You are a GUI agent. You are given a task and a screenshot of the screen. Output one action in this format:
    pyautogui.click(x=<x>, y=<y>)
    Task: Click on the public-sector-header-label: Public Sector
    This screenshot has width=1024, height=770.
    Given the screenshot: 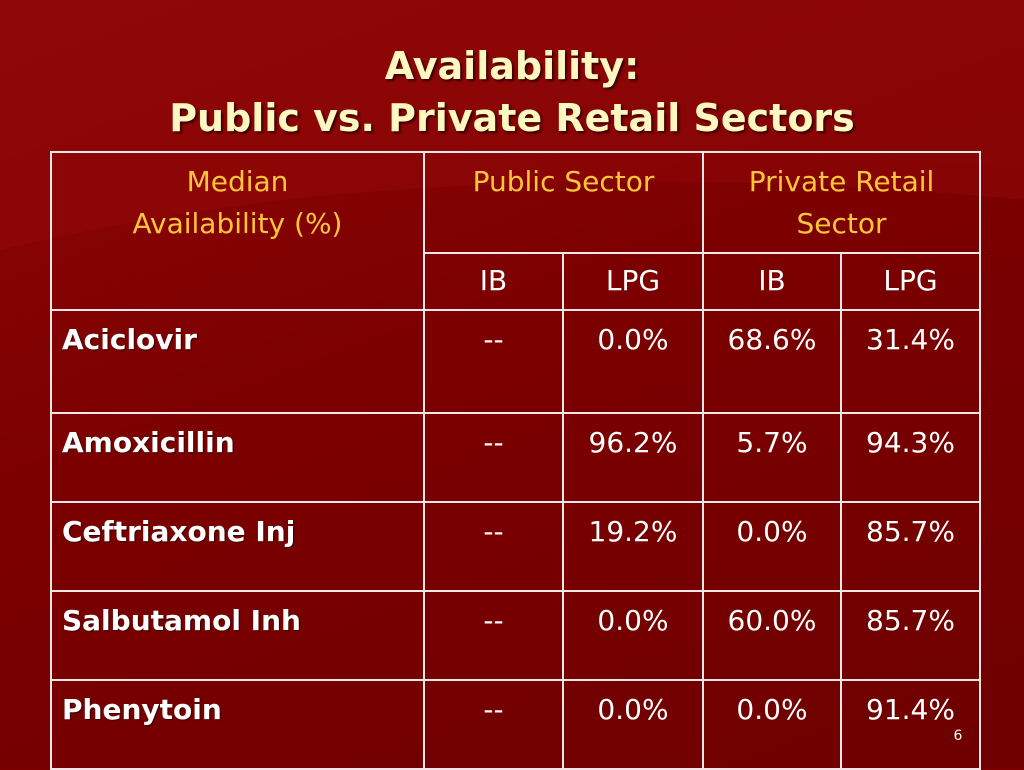 What is the action you would take?
    pyautogui.click(x=563, y=181)
    